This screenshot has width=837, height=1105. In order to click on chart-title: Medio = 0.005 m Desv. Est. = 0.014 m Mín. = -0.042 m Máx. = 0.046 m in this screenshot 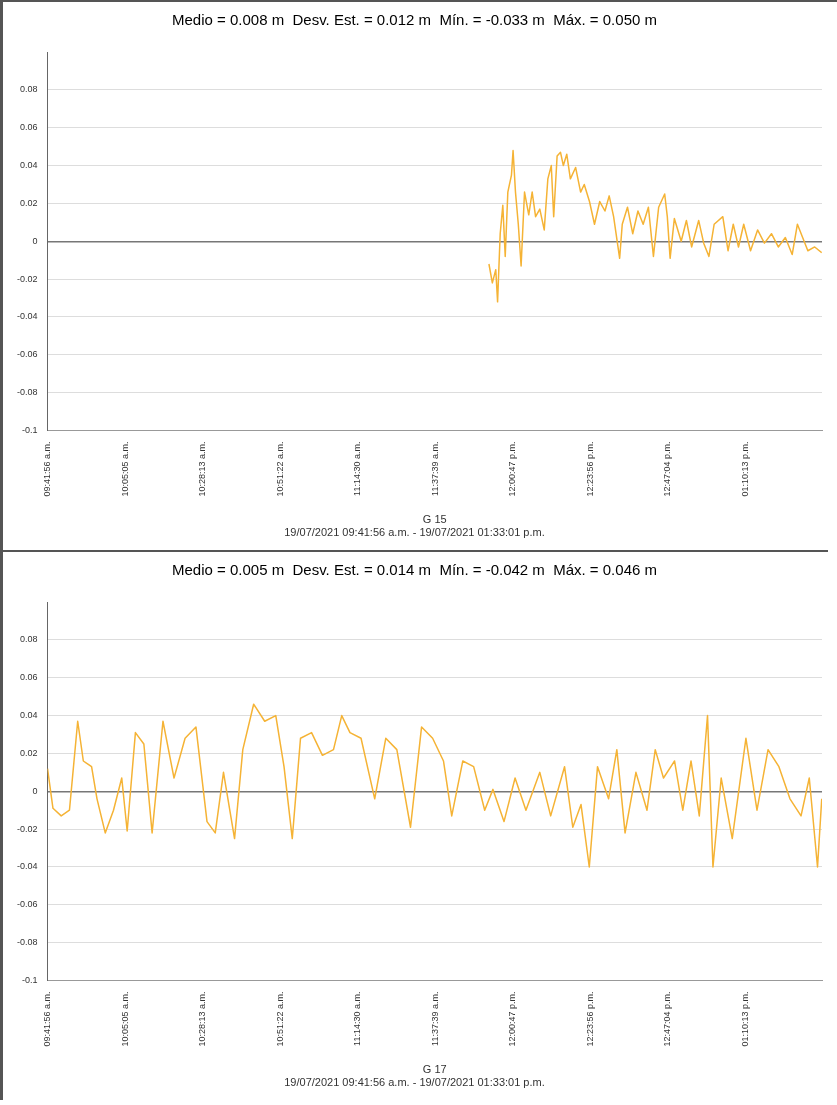, I will do `click(414, 570)`.